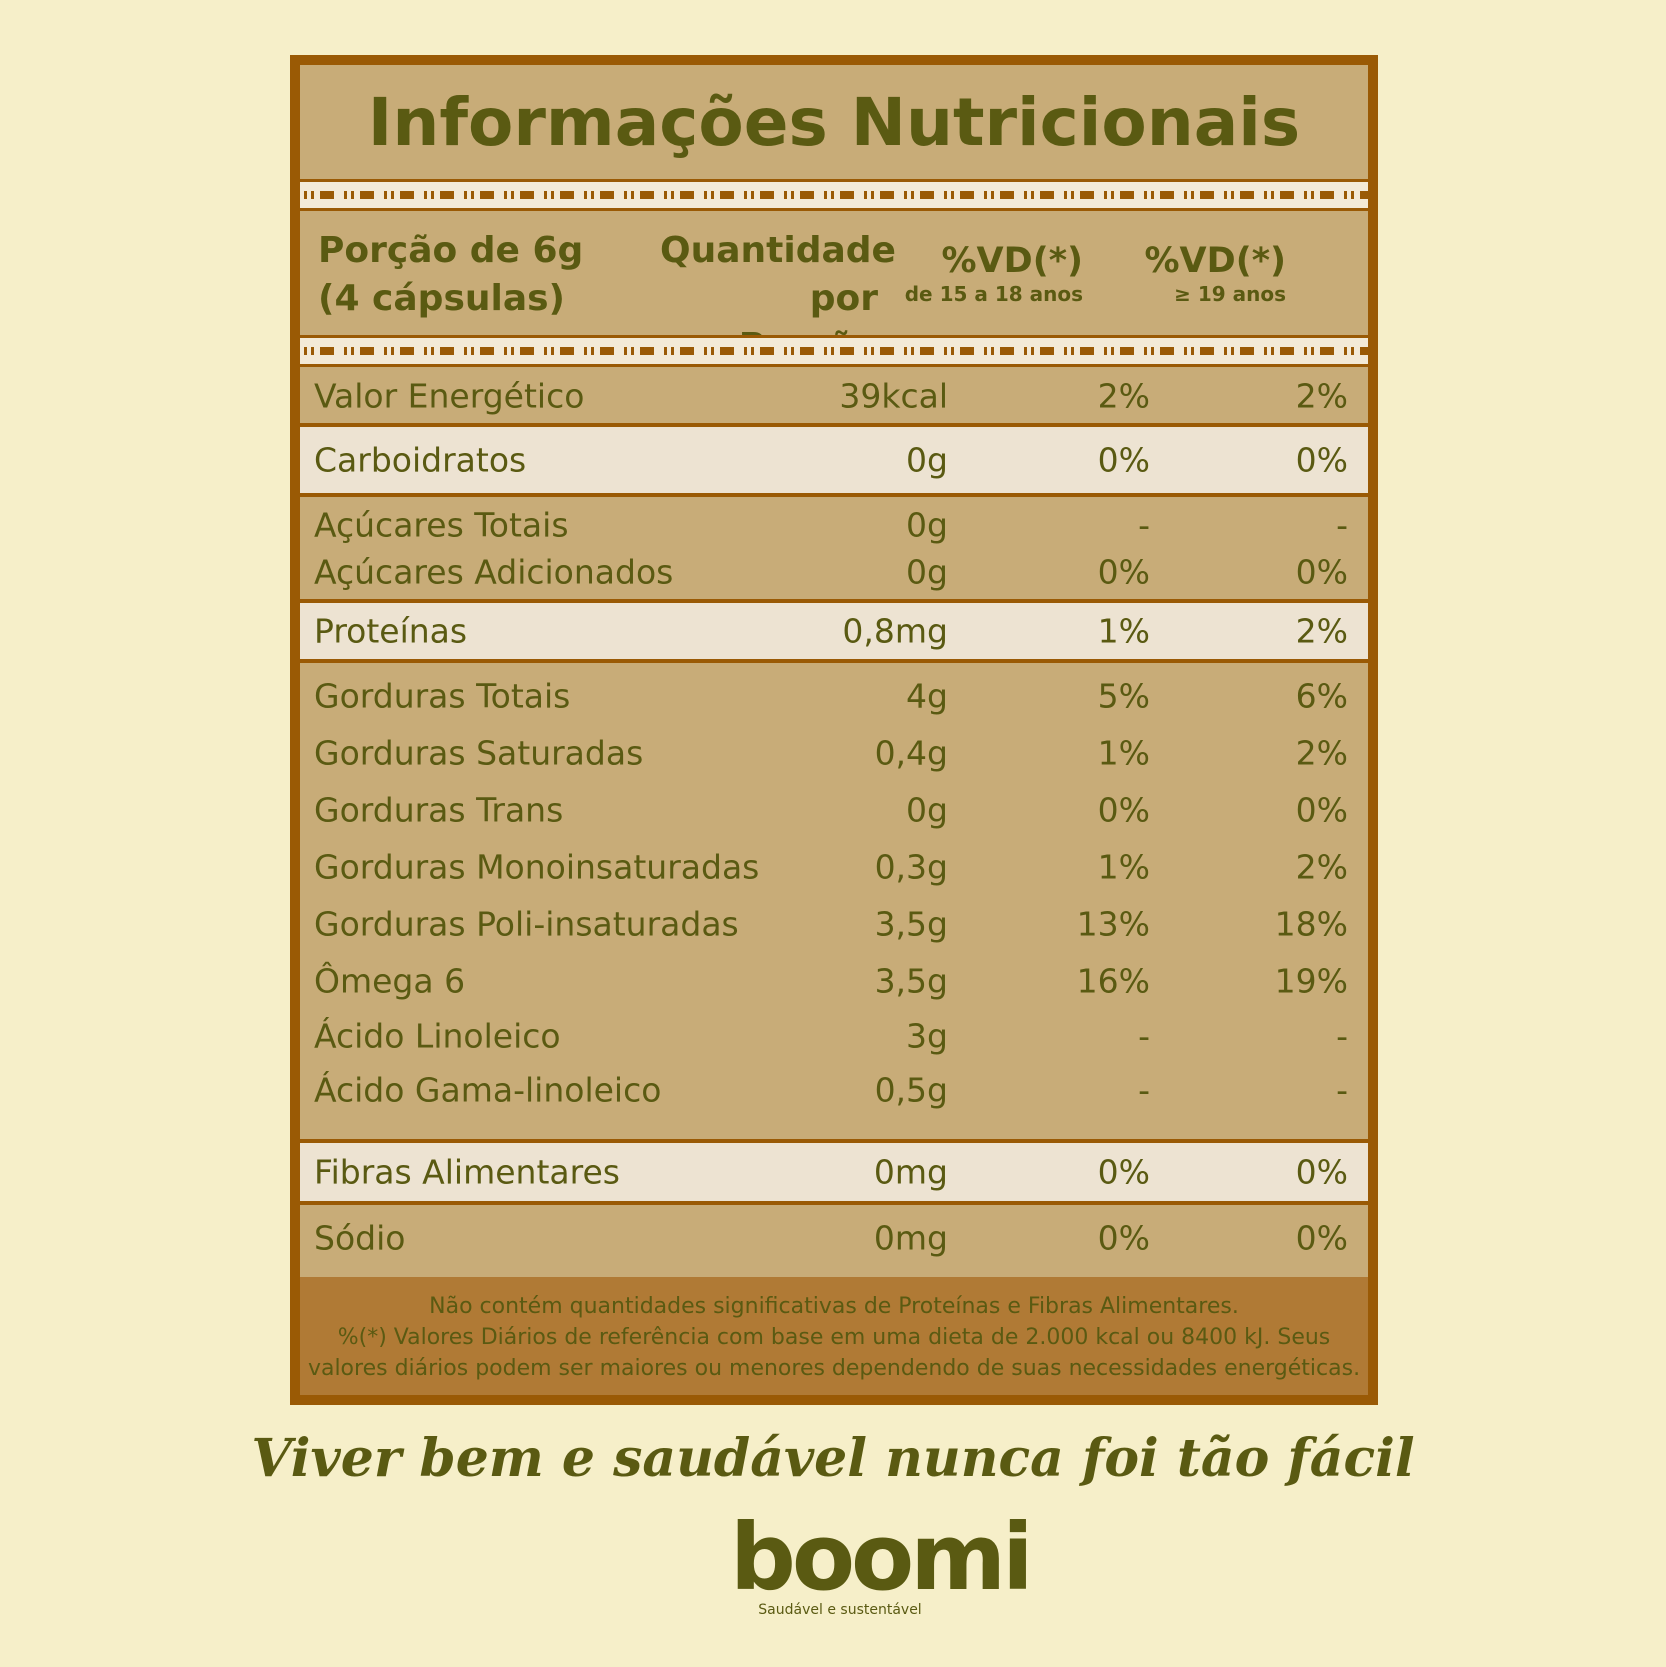  Describe the element at coordinates (420, 460) in the screenshot. I see `row-name: Carboidratos` at that location.